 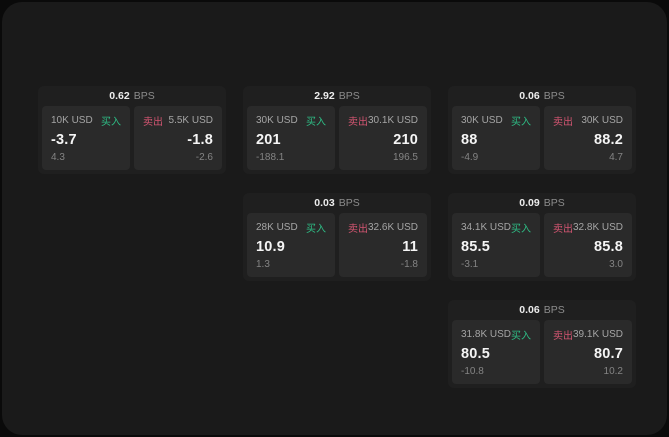 I want to click on buy-quote-tile: 28K USD 买入 10.9 1.3, so click(x=291, y=245).